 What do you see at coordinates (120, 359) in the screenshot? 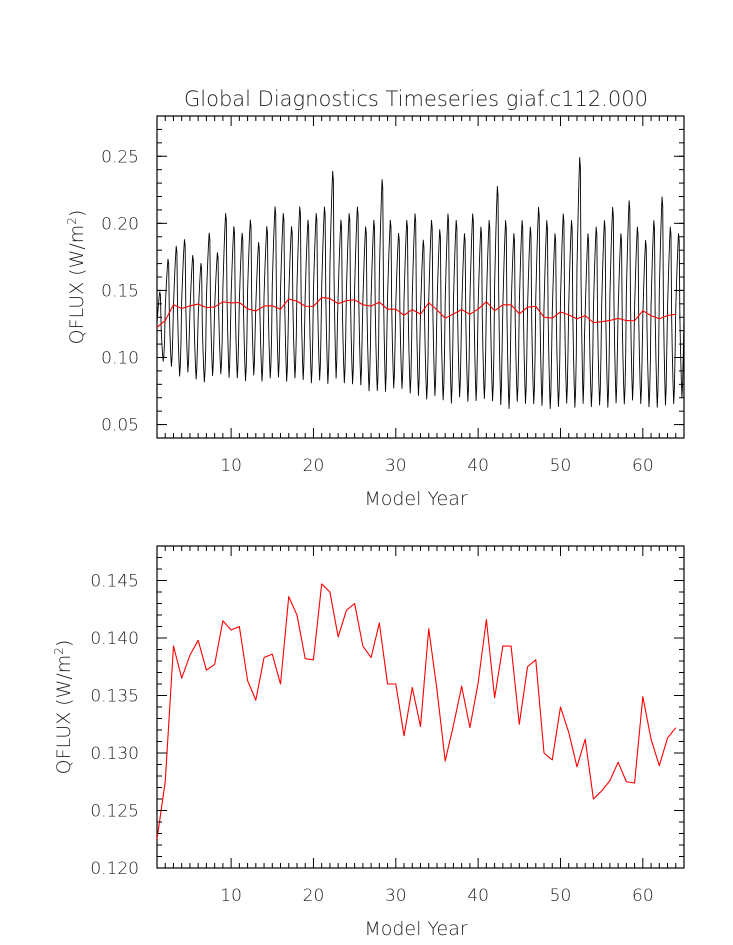
I see `y-tick-label: 0.10` at bounding box center [120, 359].